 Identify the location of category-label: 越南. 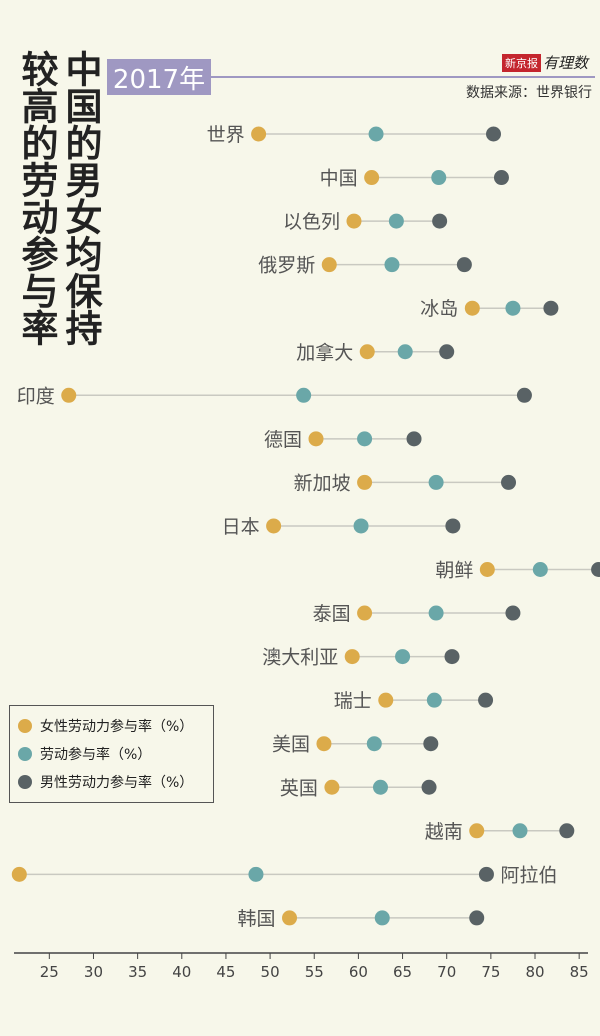
(444, 832).